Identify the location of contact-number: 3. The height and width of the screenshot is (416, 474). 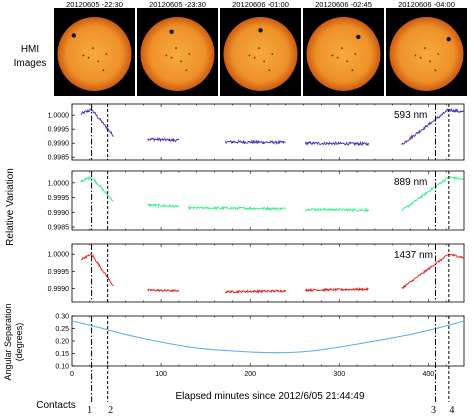
(433, 410).